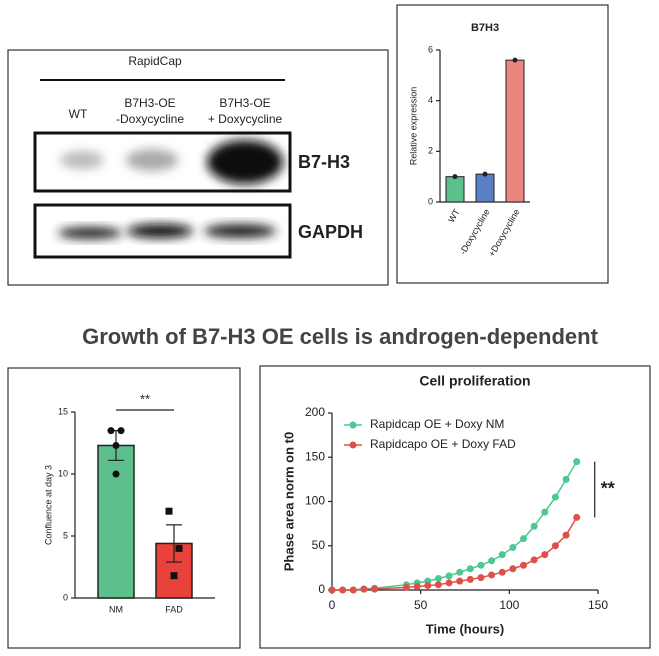 Image resolution: width=659 pixels, height=656 pixels. What do you see at coordinates (150, 119) in the screenshot?
I see `lane-label: -Doxycycline` at bounding box center [150, 119].